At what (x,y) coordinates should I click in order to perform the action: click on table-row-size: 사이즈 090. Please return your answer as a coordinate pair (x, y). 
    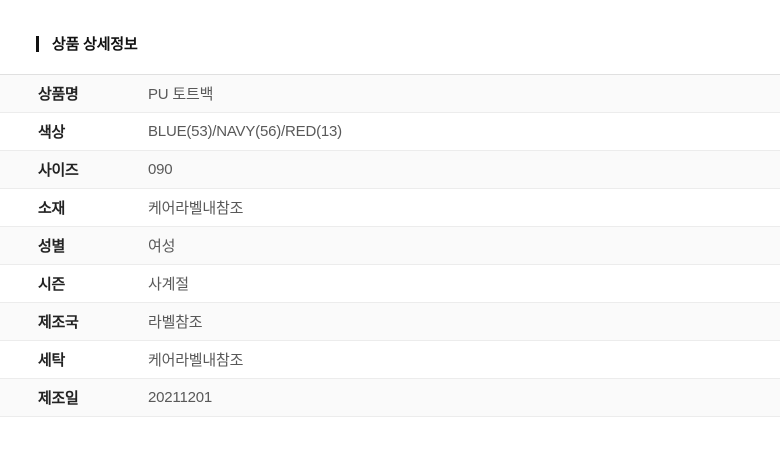
    Looking at the image, I should click on (390, 170).